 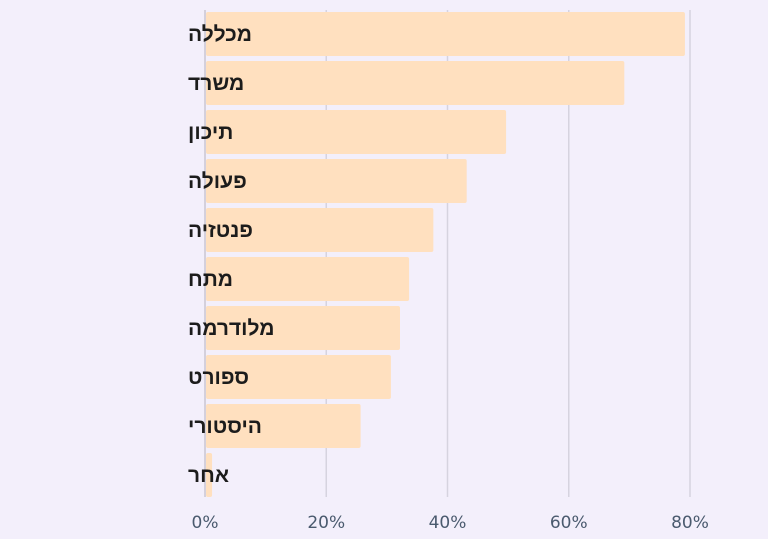 I want to click on category-label: משרד, so click(x=216, y=83).